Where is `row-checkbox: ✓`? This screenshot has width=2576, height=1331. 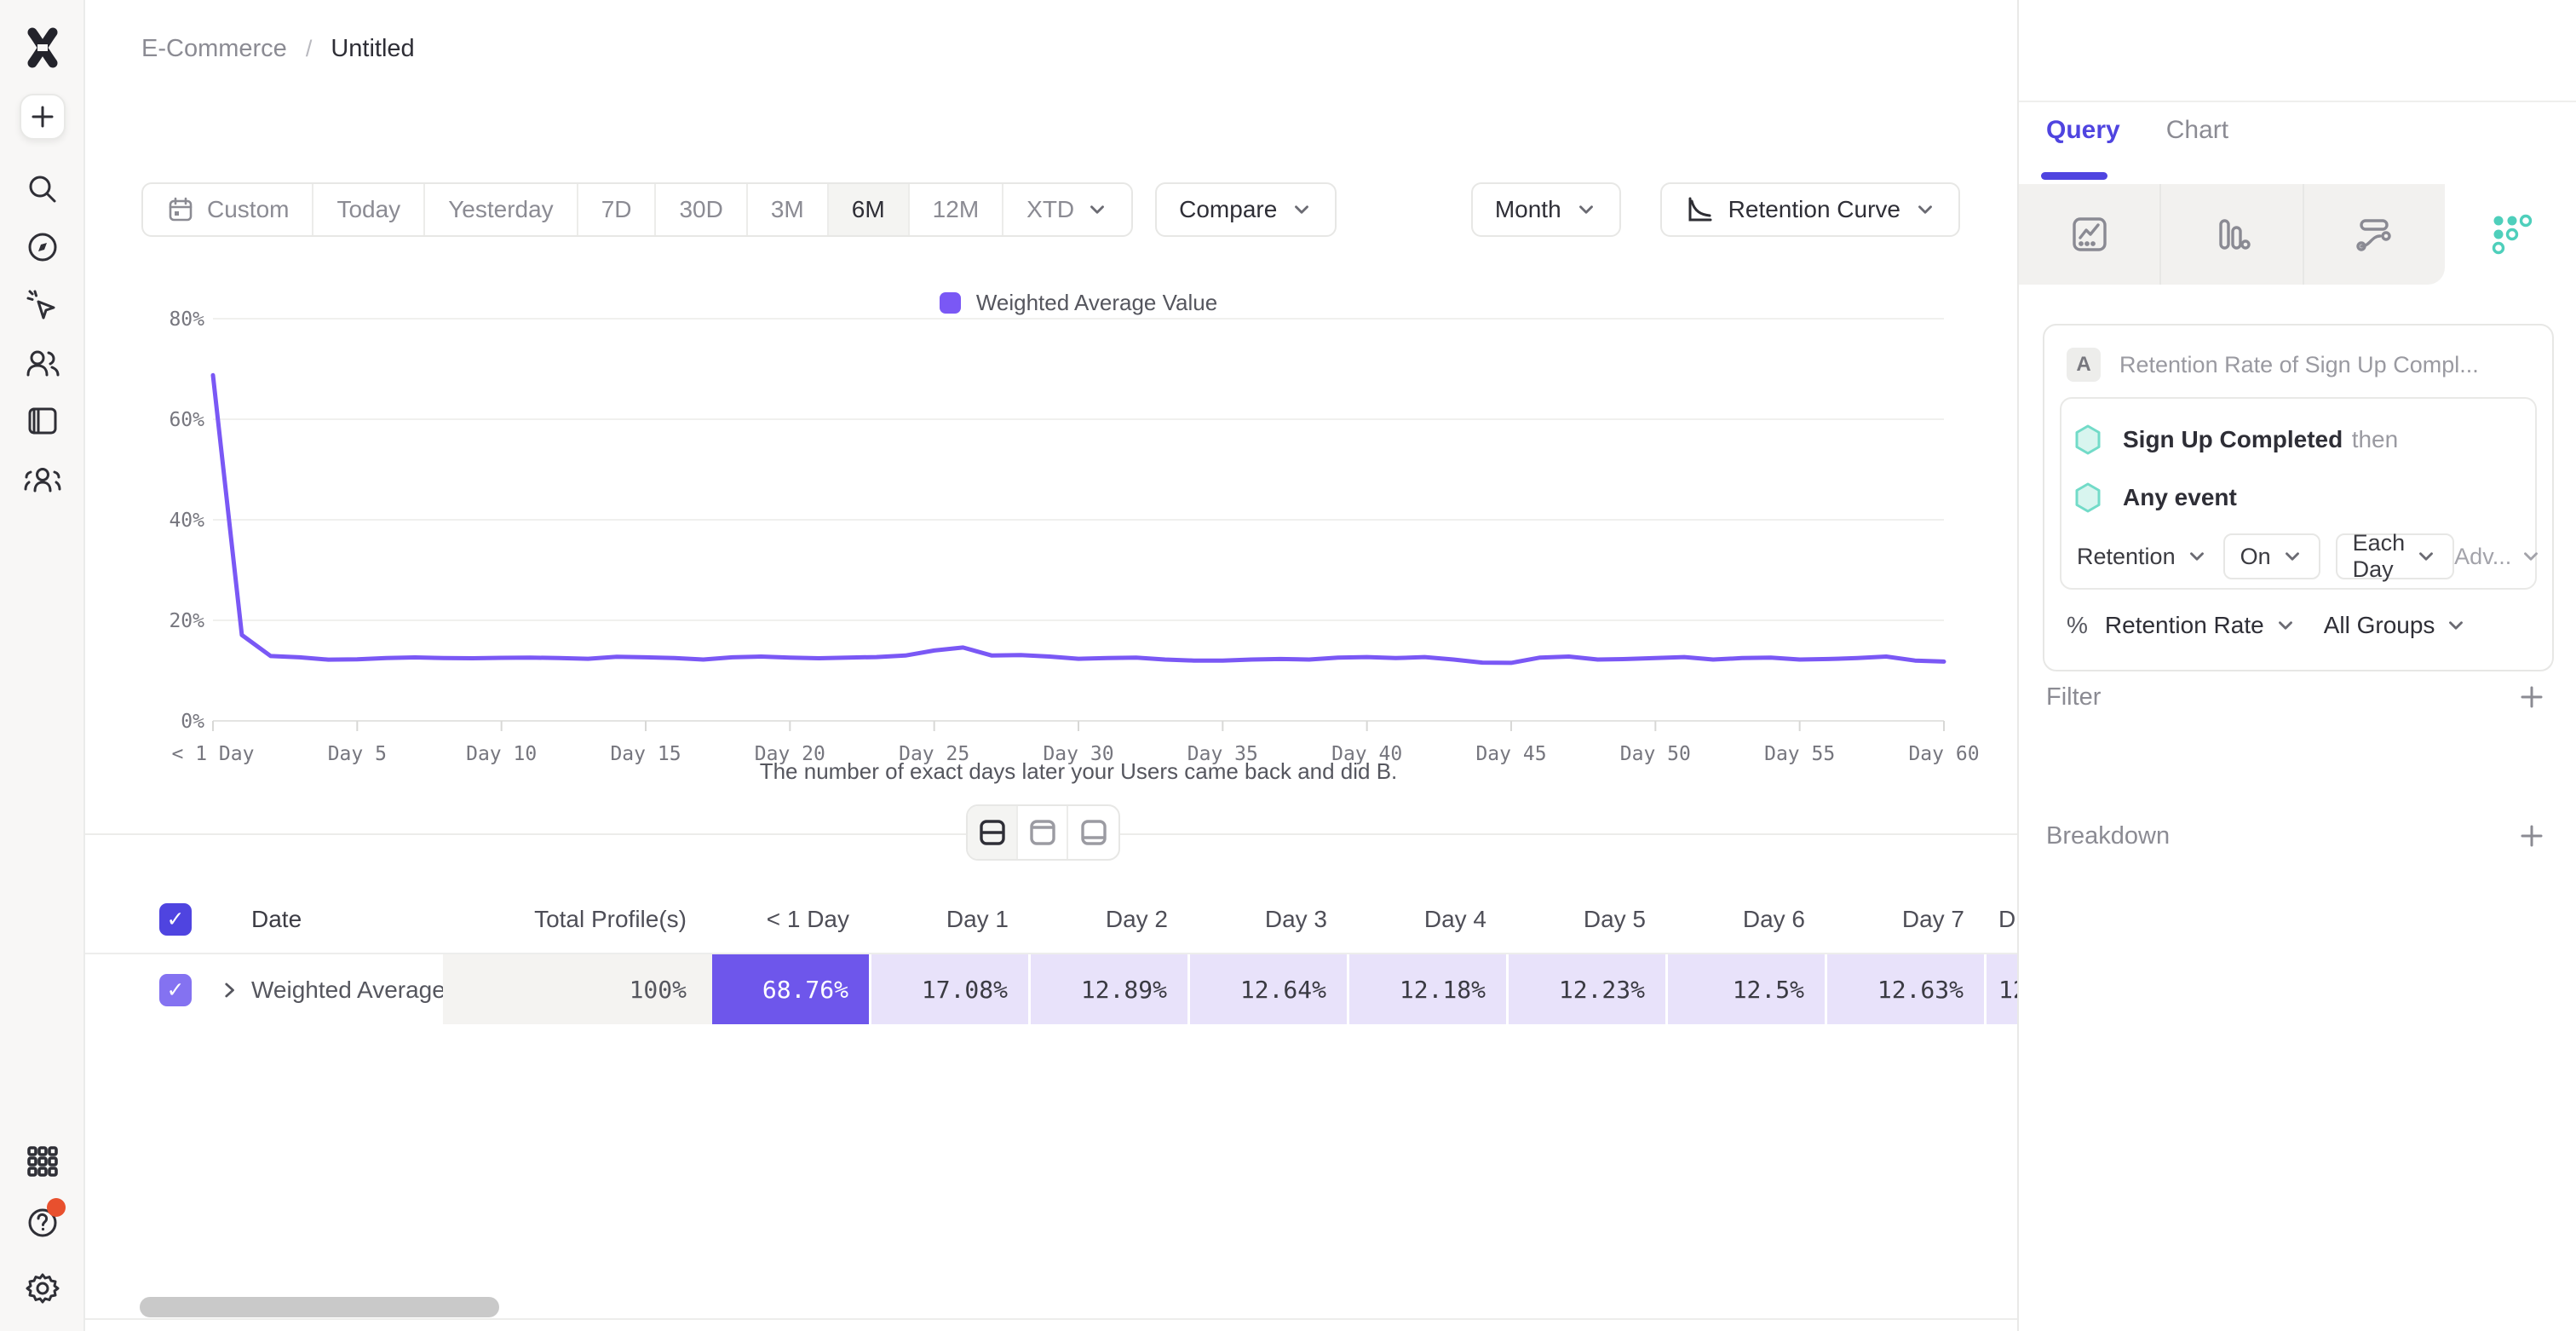 row-checkbox: ✓ is located at coordinates (176, 990).